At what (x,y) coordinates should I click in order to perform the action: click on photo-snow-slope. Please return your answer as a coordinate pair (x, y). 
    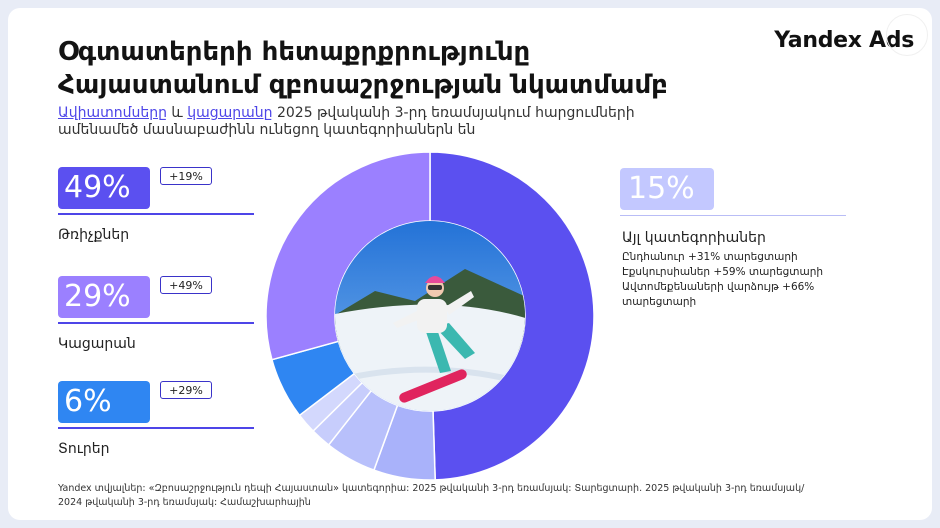
    Looking at the image, I should click on (430, 357).